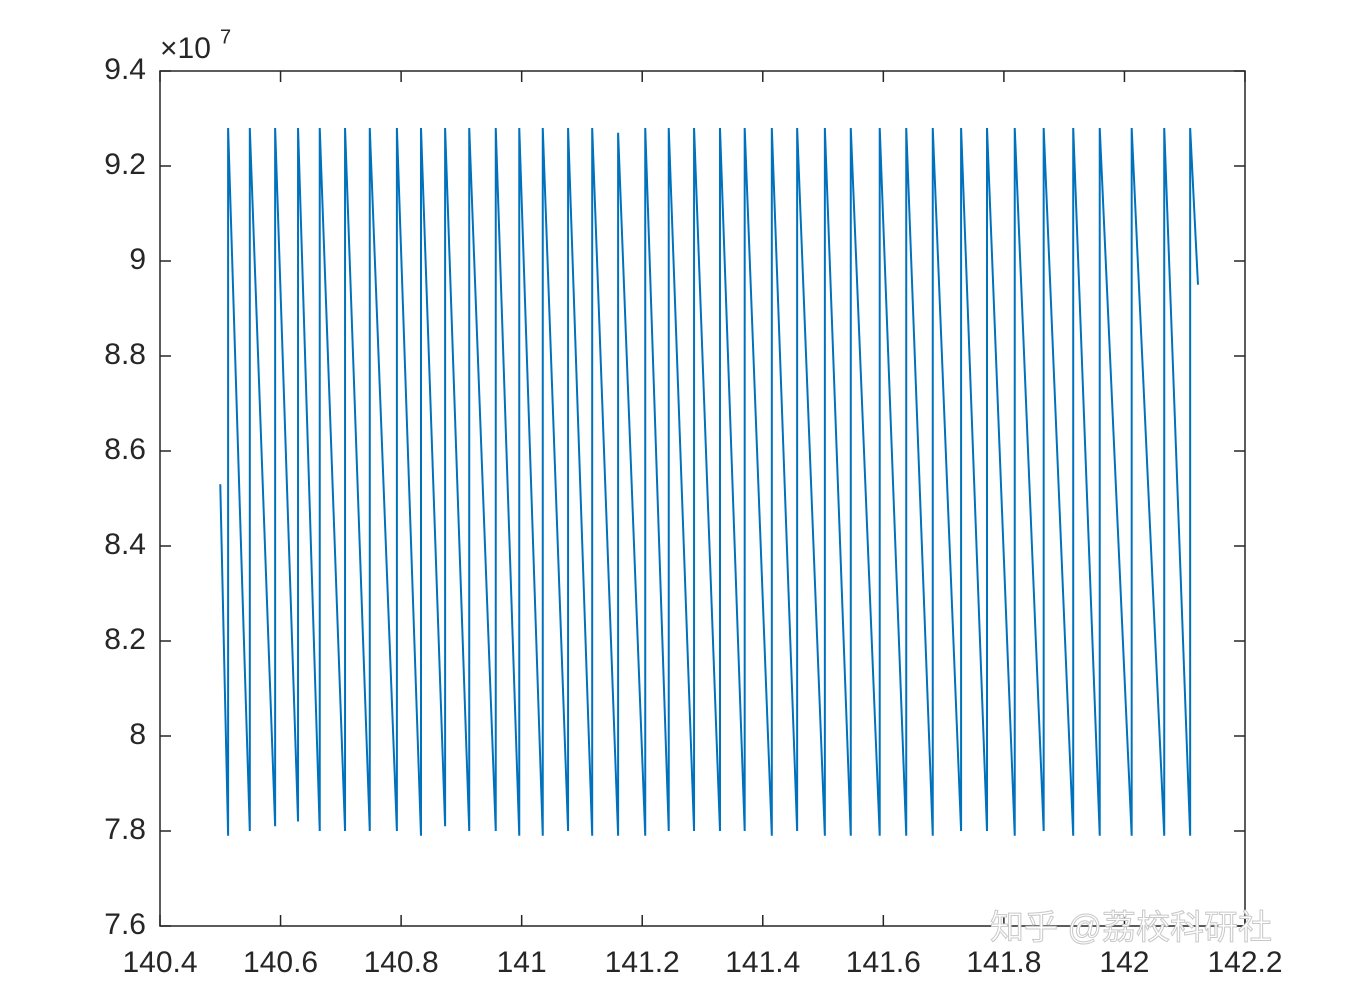  What do you see at coordinates (125, 829) in the screenshot?
I see `y-tick-label: 7.8` at bounding box center [125, 829].